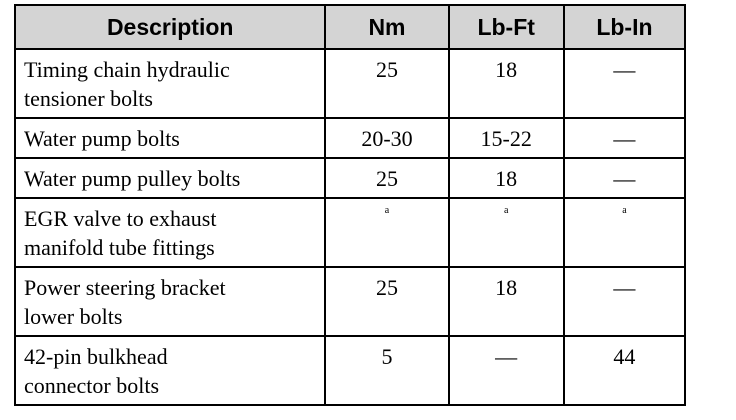 Image resolution: width=736 pixels, height=420 pixels. Describe the element at coordinates (92, 385) in the screenshot. I see `description-line: connector bolts` at that location.